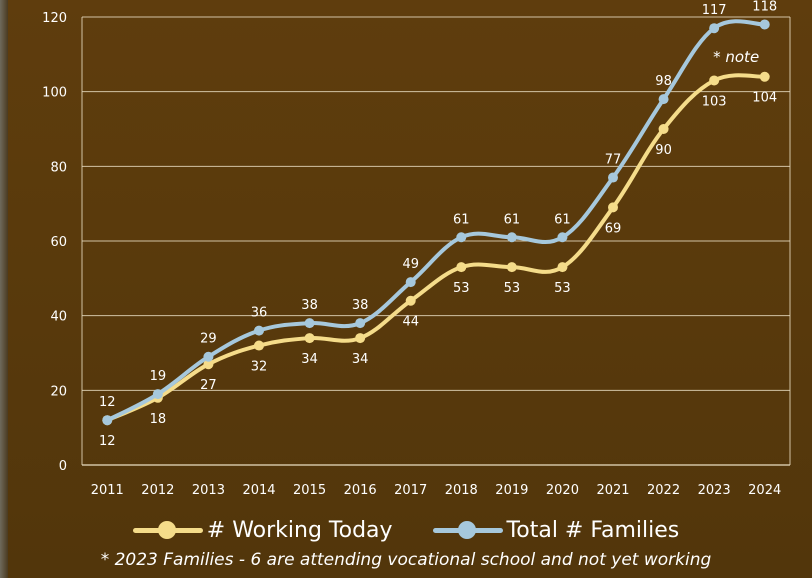  Describe the element at coordinates (593, 530) in the screenshot. I see `legend-label-total-families: Total # Families` at that location.